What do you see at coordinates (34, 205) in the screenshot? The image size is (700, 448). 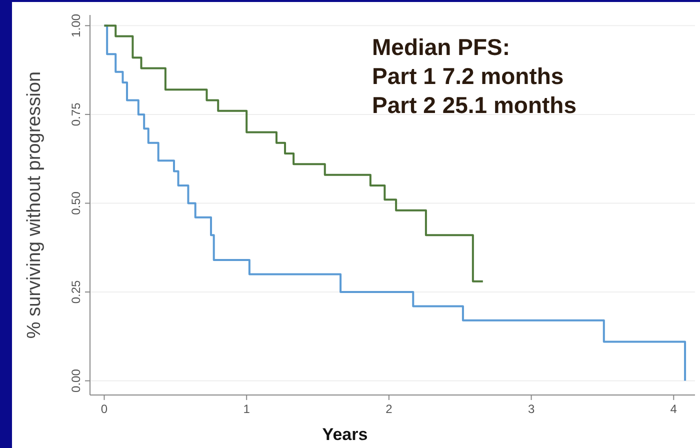 I see `y-axis-title: % surviving without progression` at bounding box center [34, 205].